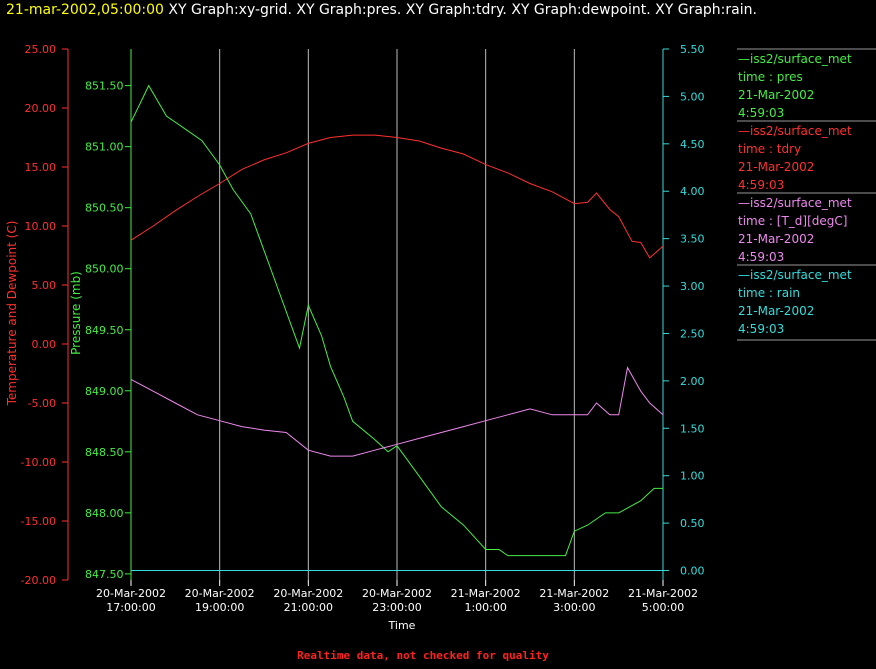  I want to click on pres-axis-tick-label: 848.00, so click(104, 513).